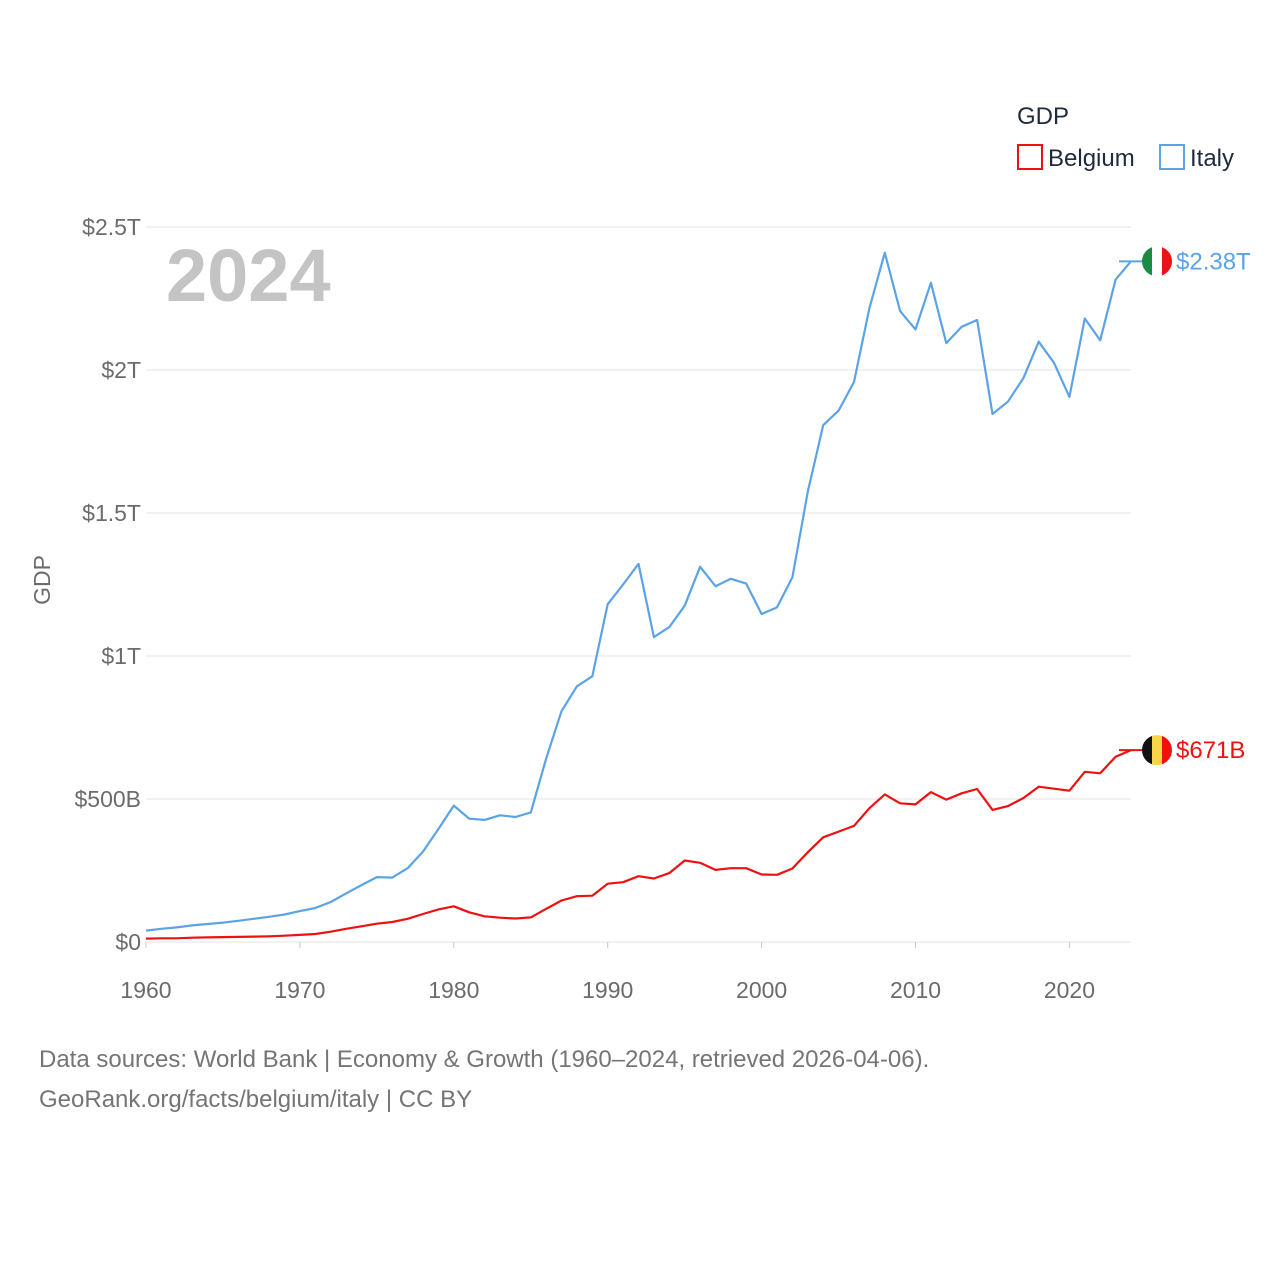 This screenshot has height=1280, width=1280. Describe the element at coordinates (121, 370) in the screenshot. I see `y-tick-label: $2T` at that location.